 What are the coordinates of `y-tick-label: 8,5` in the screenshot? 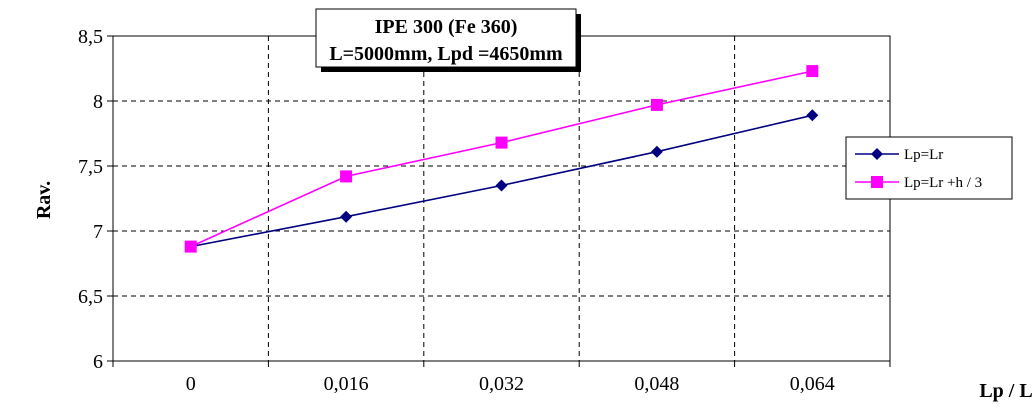 It's located at (90, 37).